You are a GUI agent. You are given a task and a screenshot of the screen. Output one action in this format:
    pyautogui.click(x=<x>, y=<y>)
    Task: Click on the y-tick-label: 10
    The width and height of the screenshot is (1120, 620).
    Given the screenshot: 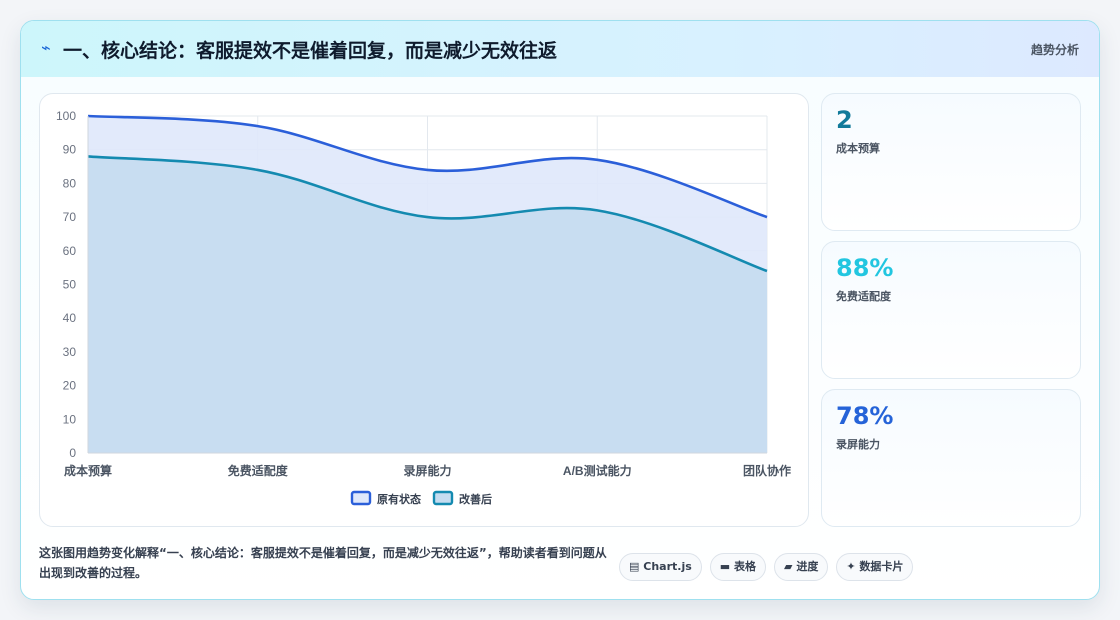 What is the action you would take?
    pyautogui.click(x=70, y=419)
    